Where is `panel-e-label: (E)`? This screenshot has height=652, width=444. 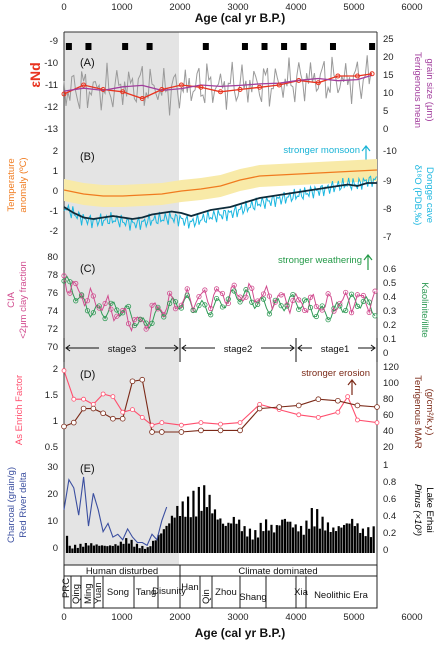 panel-e-label: (E) is located at coordinates (87, 469).